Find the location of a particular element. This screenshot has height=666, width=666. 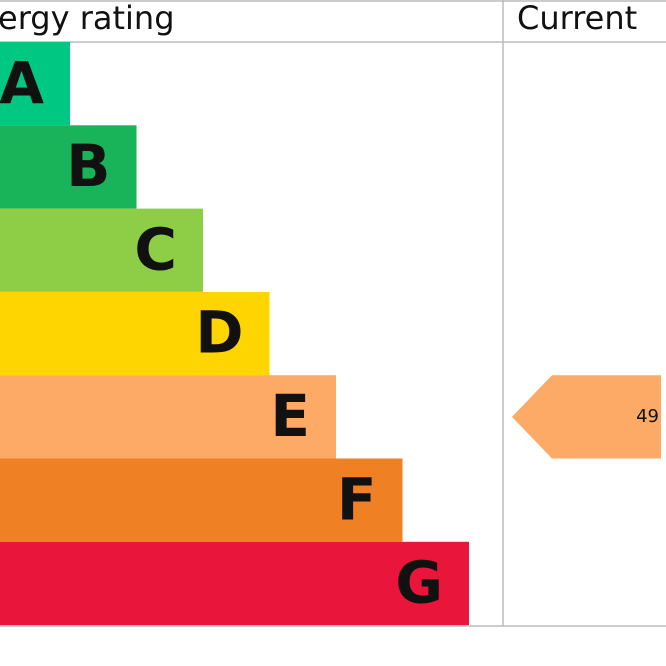

current-arrow is located at coordinates (586, 417).